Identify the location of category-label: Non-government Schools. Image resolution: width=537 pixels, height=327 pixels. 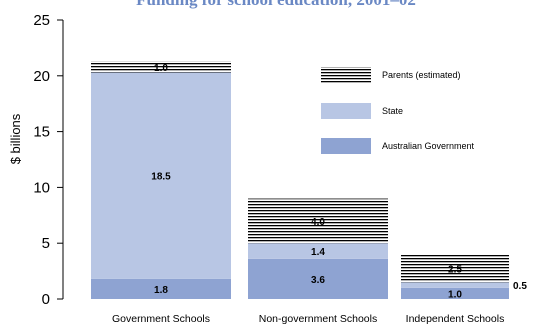
(318, 319).